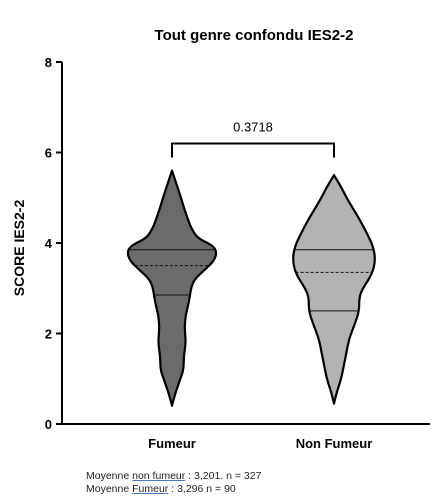 Image resolution: width=438 pixels, height=502 pixels. What do you see at coordinates (109, 489) in the screenshot?
I see `footnote-2-prefix: Moyenne` at bounding box center [109, 489].